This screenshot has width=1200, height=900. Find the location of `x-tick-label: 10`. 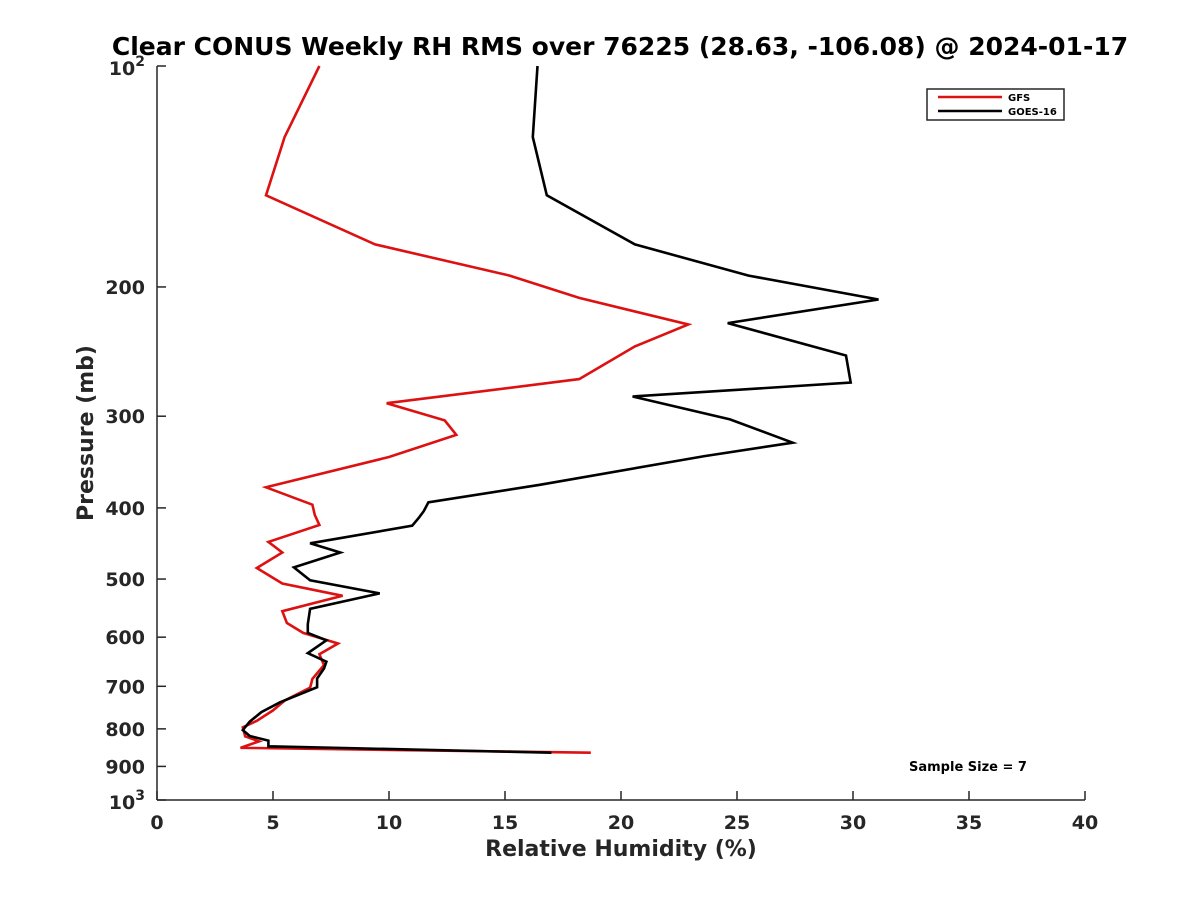

x-tick-label: 10 is located at coordinates (389, 823).